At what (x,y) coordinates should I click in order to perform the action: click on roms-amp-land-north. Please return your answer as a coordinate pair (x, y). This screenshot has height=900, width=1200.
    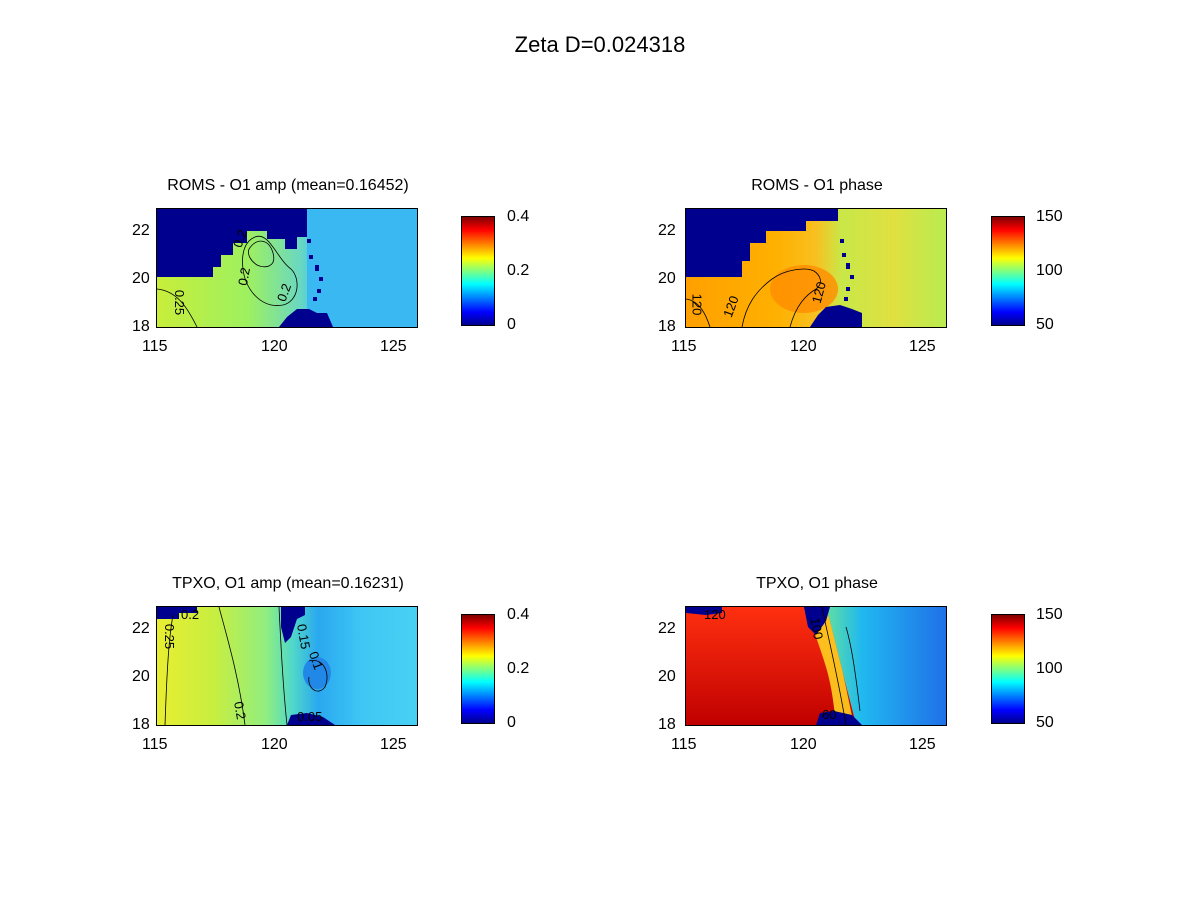
    Looking at the image, I should click on (232, 243).